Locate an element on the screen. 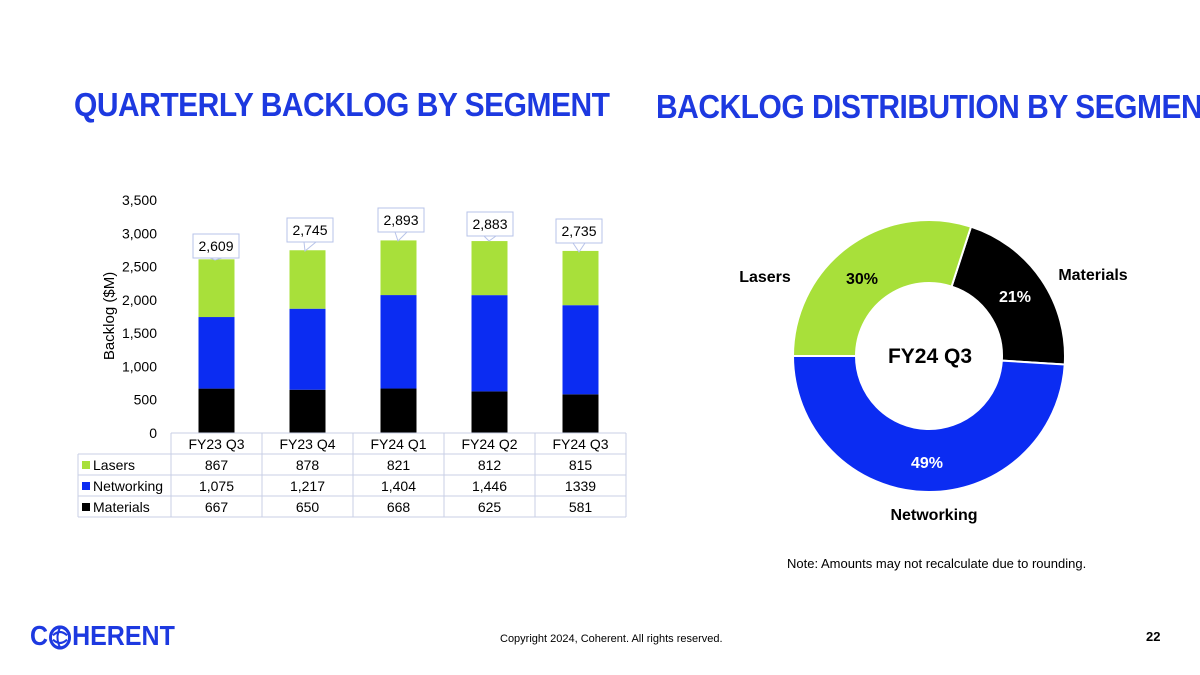  table-cell: 1,404 is located at coordinates (398, 486).